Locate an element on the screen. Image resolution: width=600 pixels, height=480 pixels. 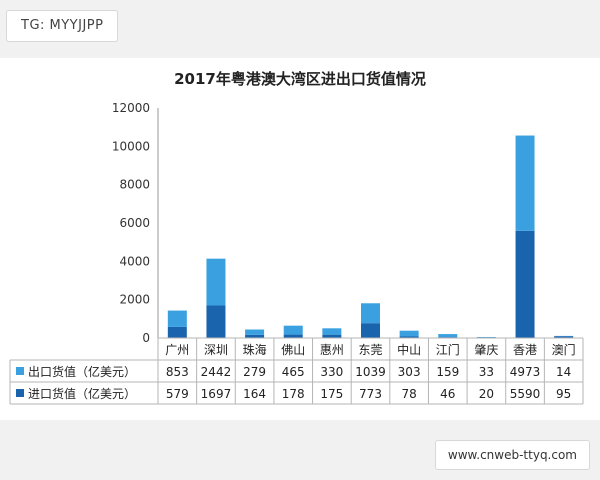
data-label: 175 is located at coordinates (331, 394).